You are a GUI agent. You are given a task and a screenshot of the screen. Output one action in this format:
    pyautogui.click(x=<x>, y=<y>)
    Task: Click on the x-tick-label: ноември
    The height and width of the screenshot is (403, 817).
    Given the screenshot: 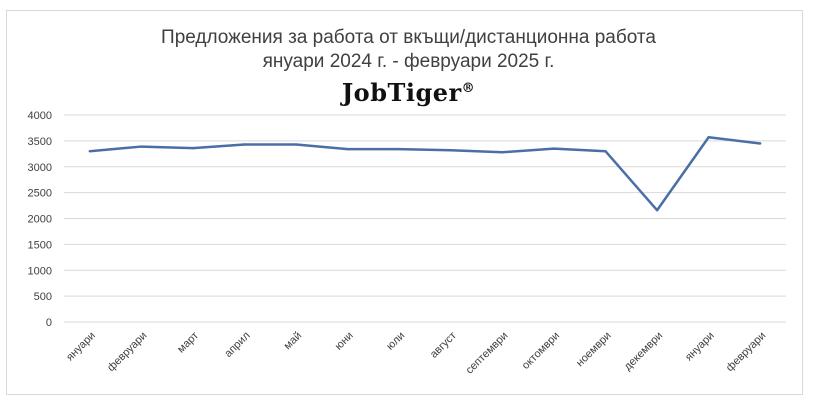 What is the action you would take?
    pyautogui.click(x=594, y=350)
    